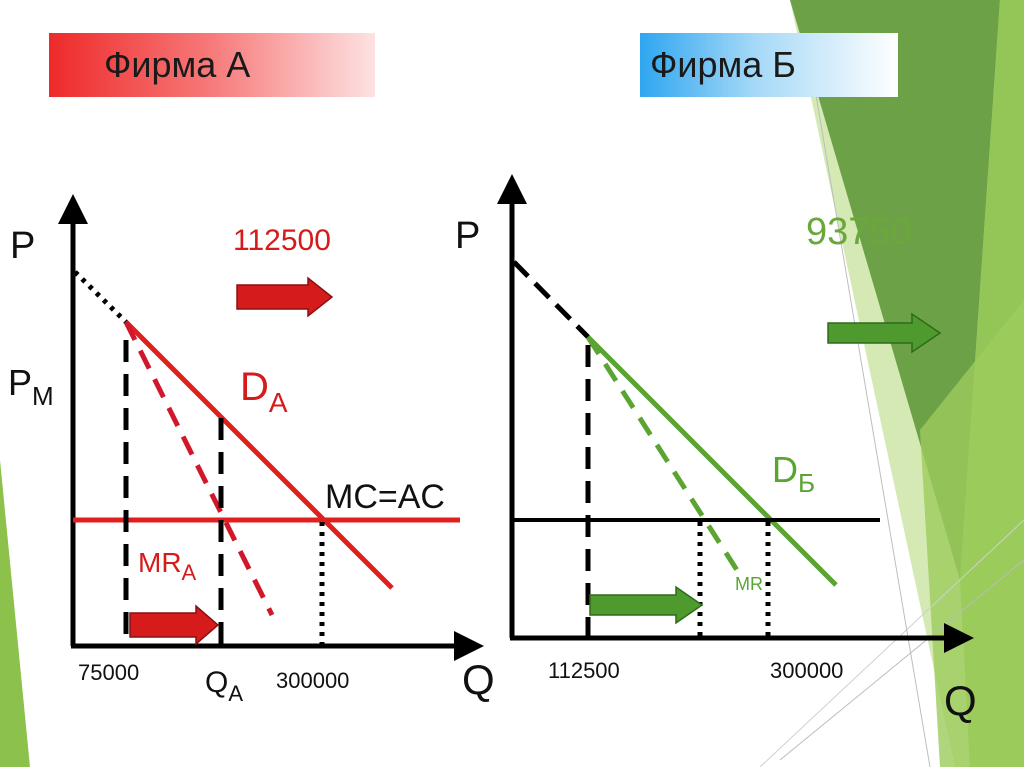 This screenshot has height=772, width=1024. What do you see at coordinates (551, 299) in the screenshot?
I see `firm-b-demand-extension` at bounding box center [551, 299].